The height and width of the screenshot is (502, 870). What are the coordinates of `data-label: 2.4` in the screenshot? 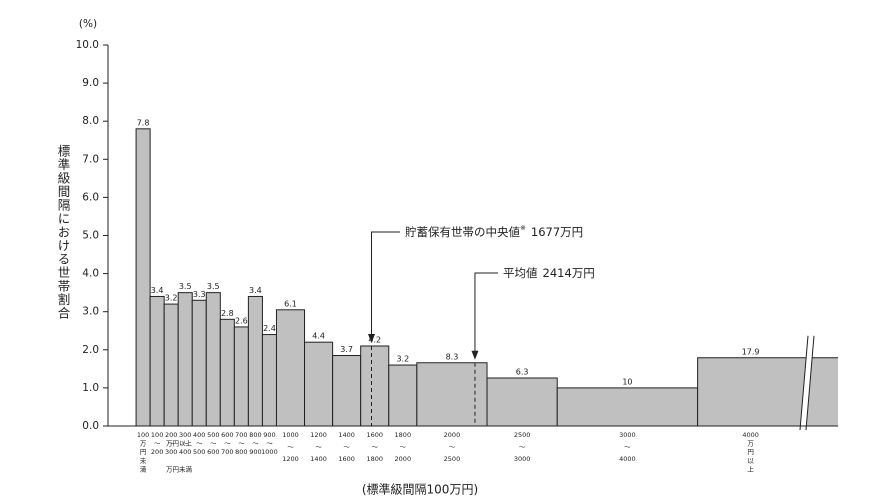 It's located at (269, 328).